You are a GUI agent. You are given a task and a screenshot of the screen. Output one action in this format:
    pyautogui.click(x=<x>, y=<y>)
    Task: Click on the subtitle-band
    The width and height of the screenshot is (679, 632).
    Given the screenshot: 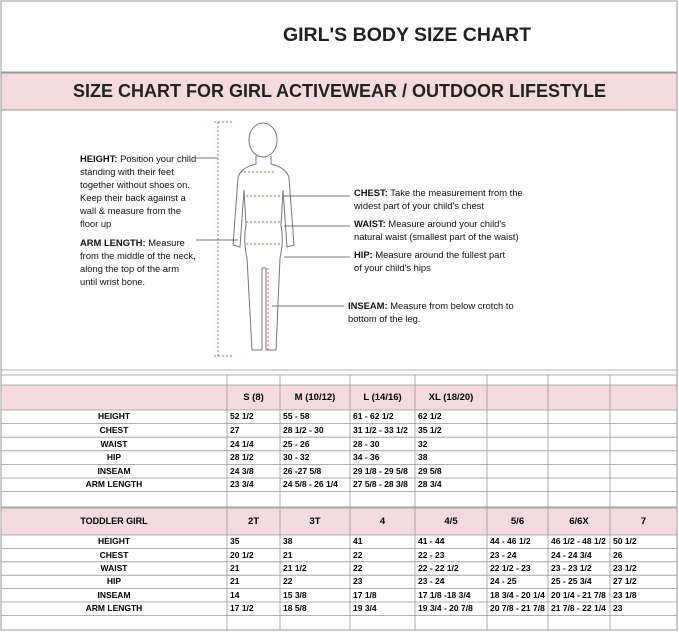 What is the action you would take?
    pyautogui.click(x=339, y=91)
    